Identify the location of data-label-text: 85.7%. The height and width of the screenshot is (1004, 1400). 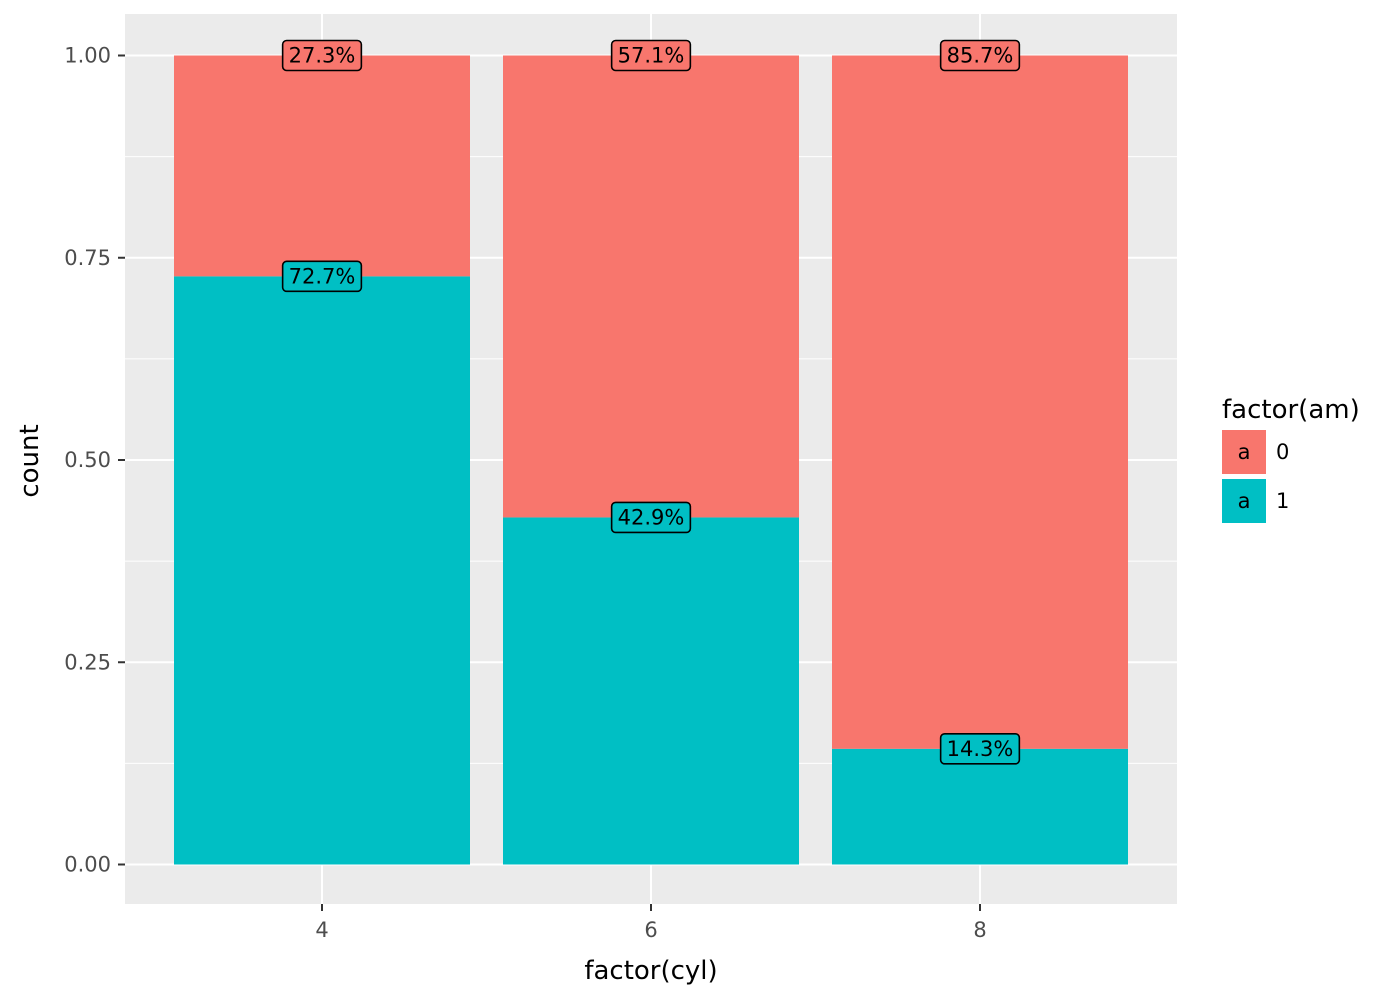
(980, 56).